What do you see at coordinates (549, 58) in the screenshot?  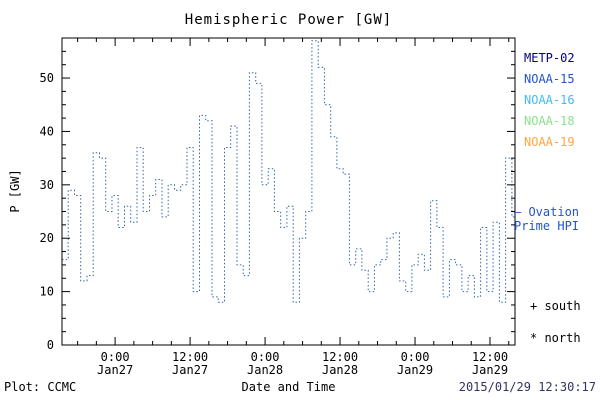 I see `legend-item-metp02: METP-02` at bounding box center [549, 58].